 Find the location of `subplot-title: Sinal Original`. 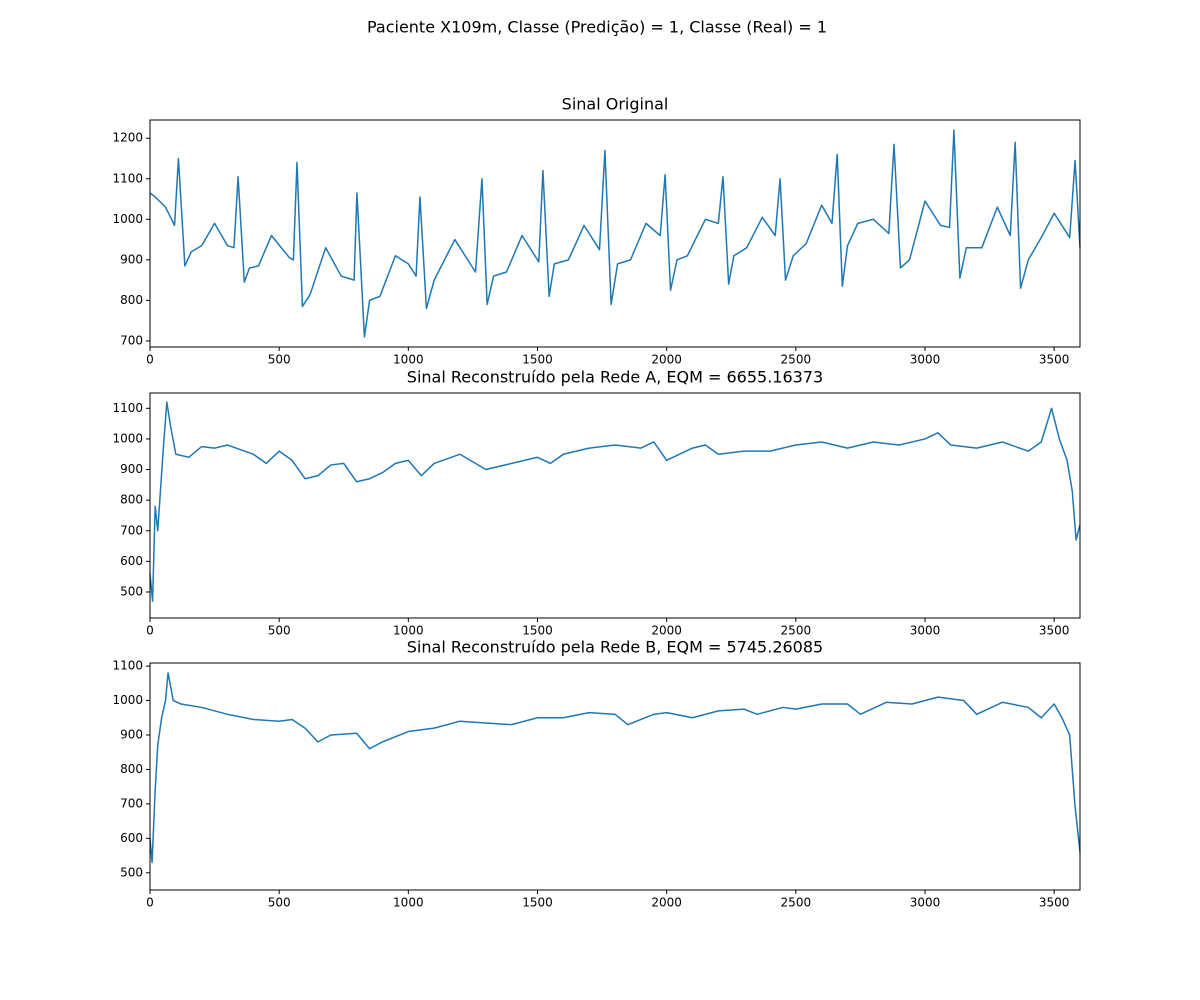

subplot-title: Sinal Original is located at coordinates (615, 104).